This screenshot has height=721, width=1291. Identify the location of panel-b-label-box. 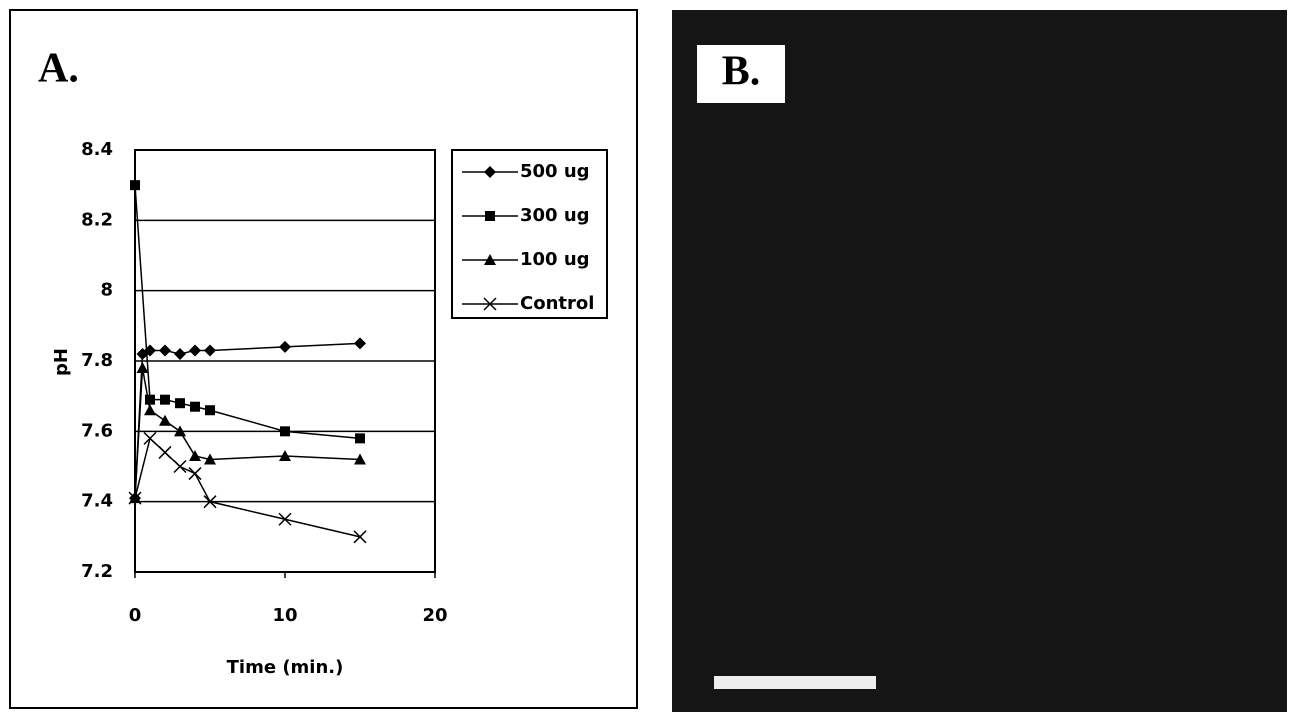
(741, 74).